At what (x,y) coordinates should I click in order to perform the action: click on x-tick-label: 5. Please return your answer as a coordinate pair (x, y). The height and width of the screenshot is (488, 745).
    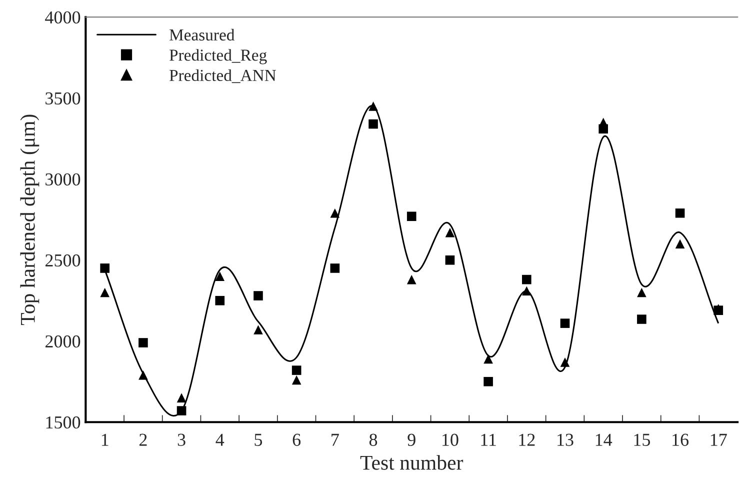
    Looking at the image, I should click on (258, 440).